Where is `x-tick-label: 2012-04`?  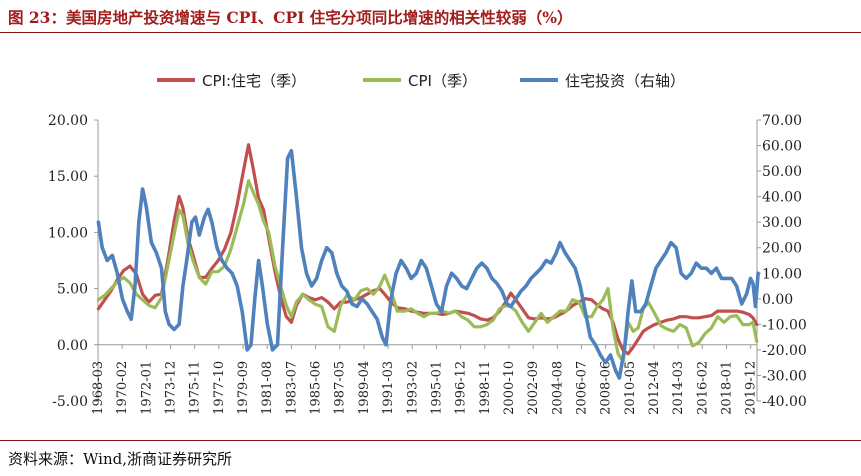
x-tick-label: 2012-04 is located at coordinates (654, 388).